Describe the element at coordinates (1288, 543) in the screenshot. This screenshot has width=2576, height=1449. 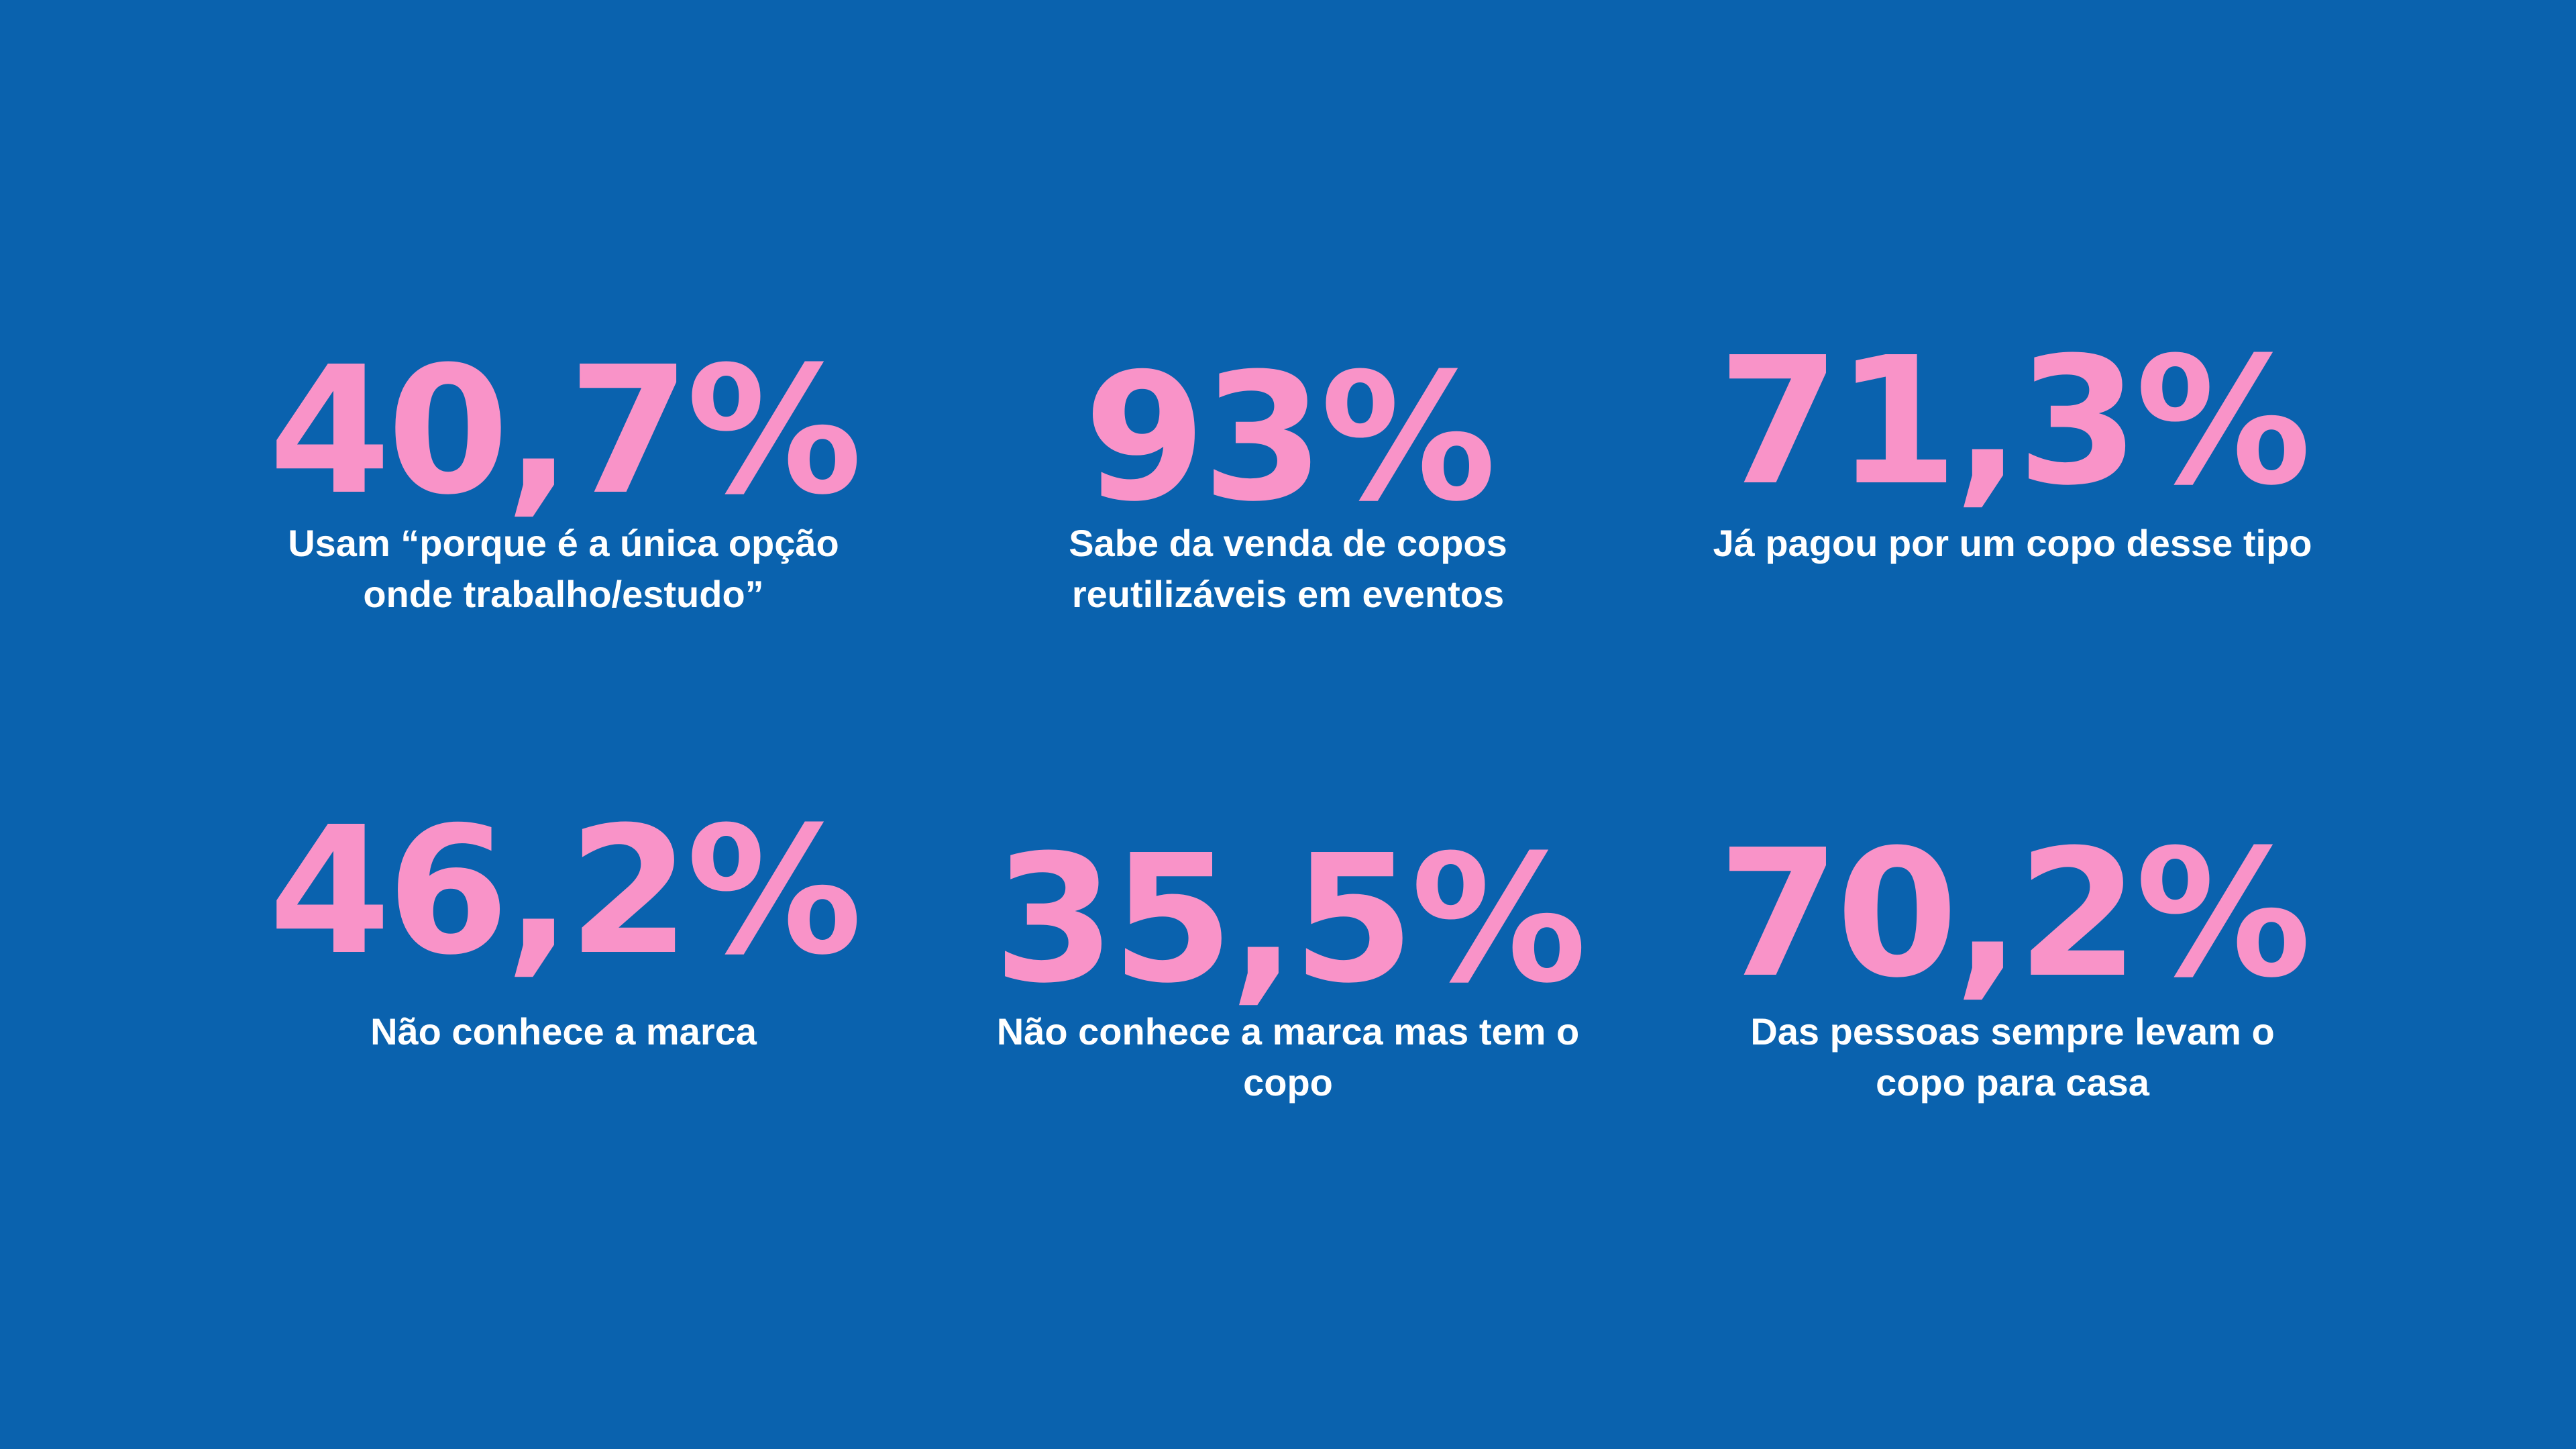
I see `stat-caption-line: Sabe da venda de copos` at that location.